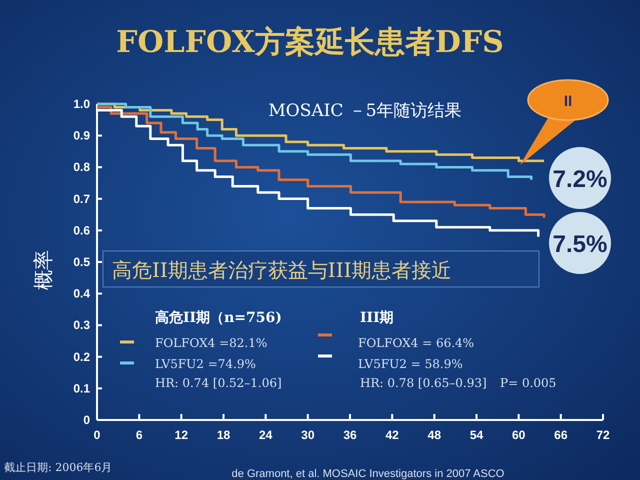 This screenshot has height=480, width=640. I want to click on x-tick-label: 6, so click(139, 435).